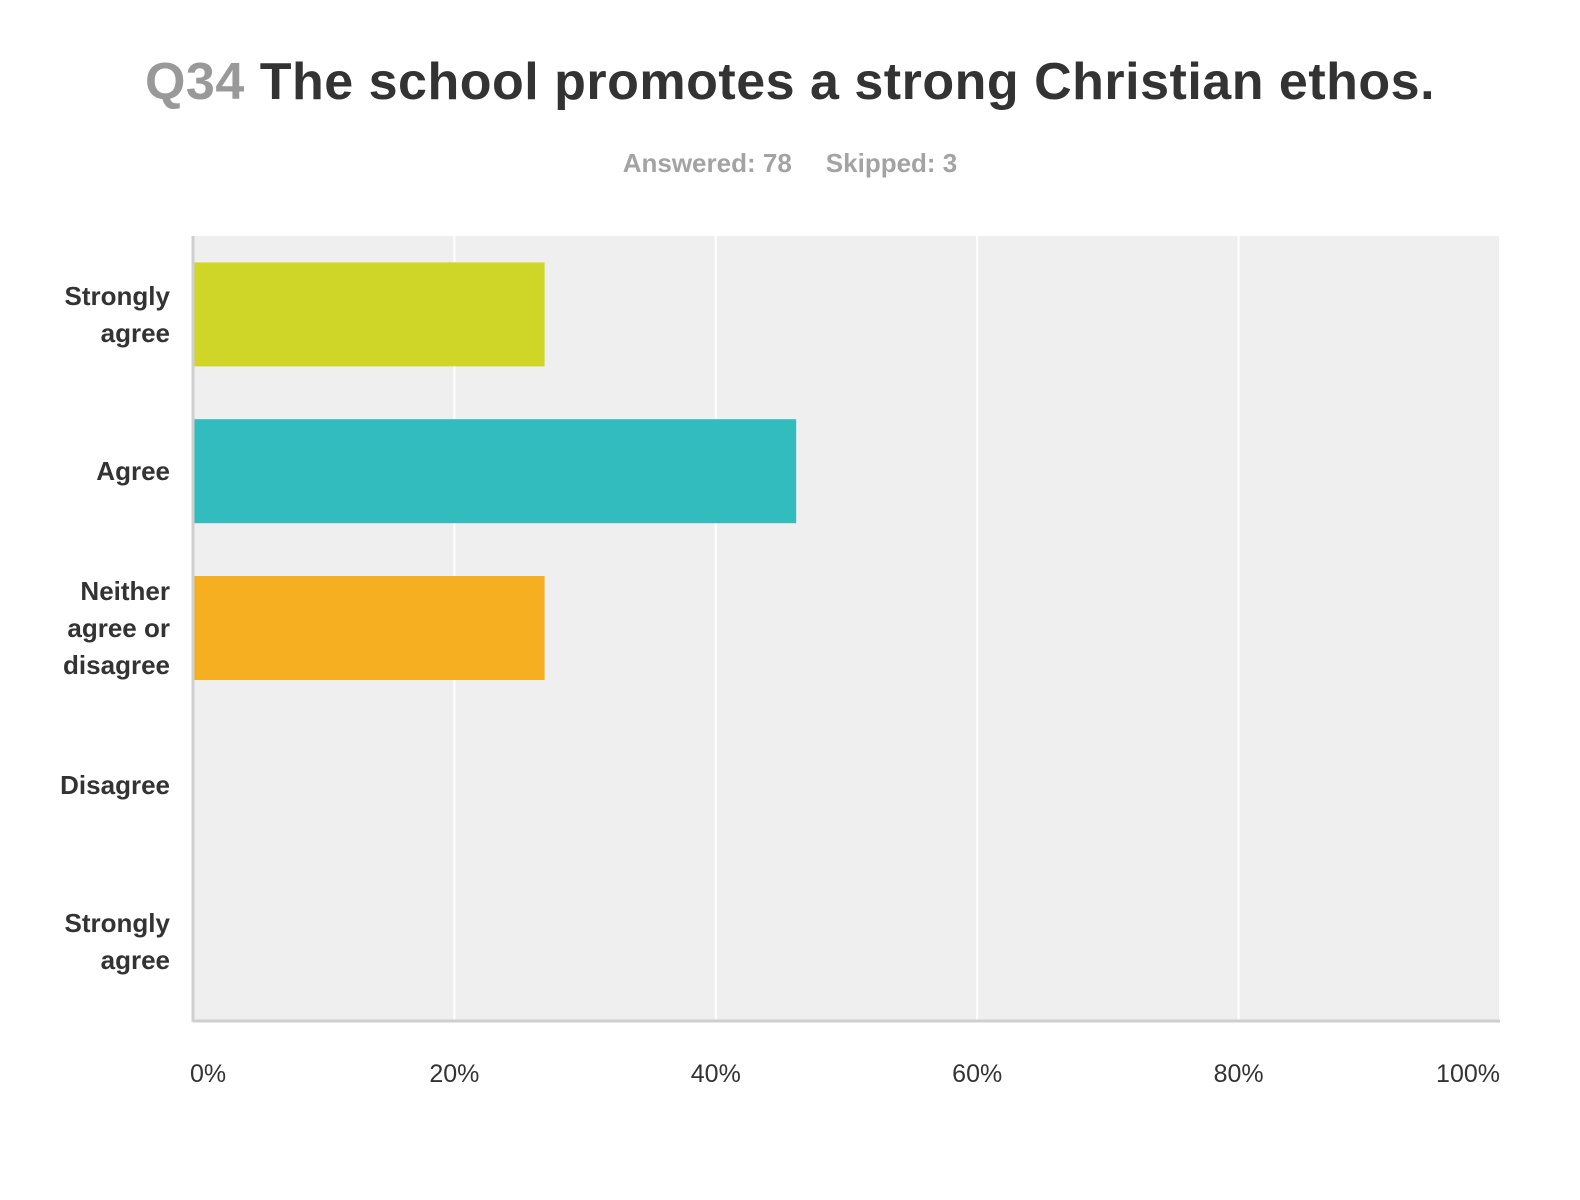 The image size is (1580, 1200). What do you see at coordinates (454, 1074) in the screenshot?
I see `x-tick-label: 20%` at bounding box center [454, 1074].